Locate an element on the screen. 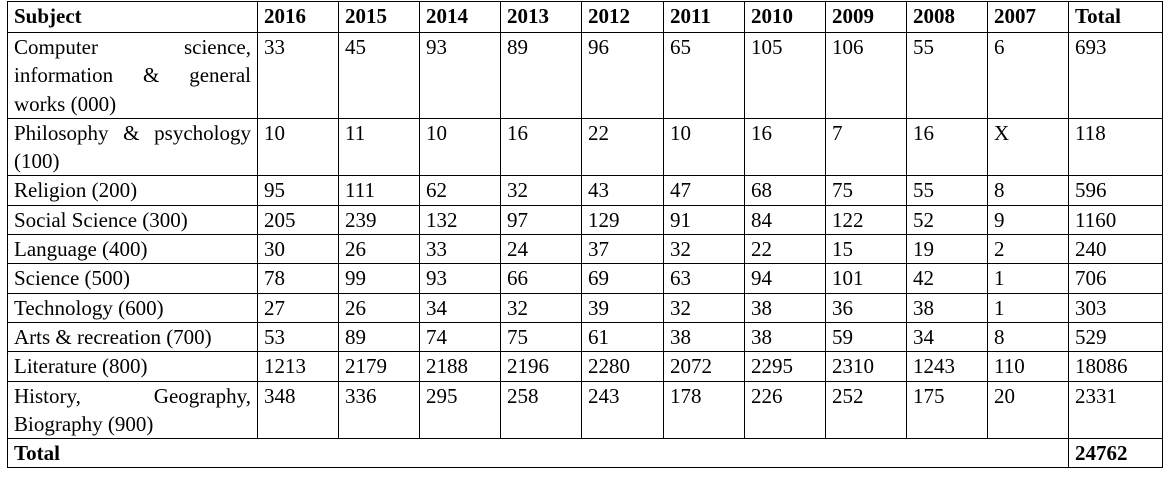  value-cell: 258 is located at coordinates (541, 410).